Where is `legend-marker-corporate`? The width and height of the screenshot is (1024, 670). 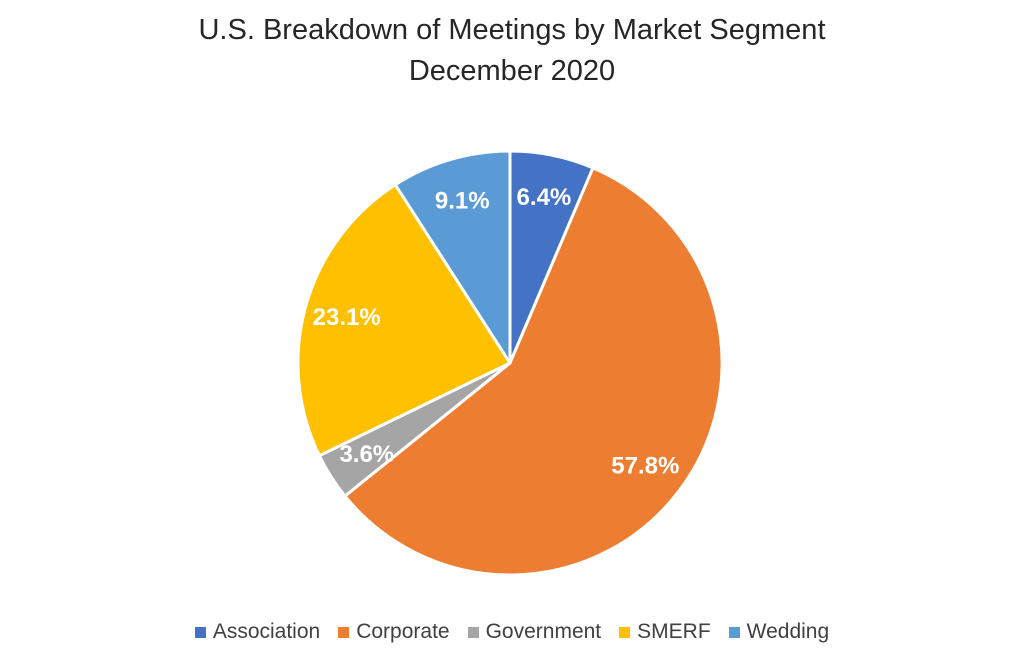
legend-marker-corporate is located at coordinates (344, 632).